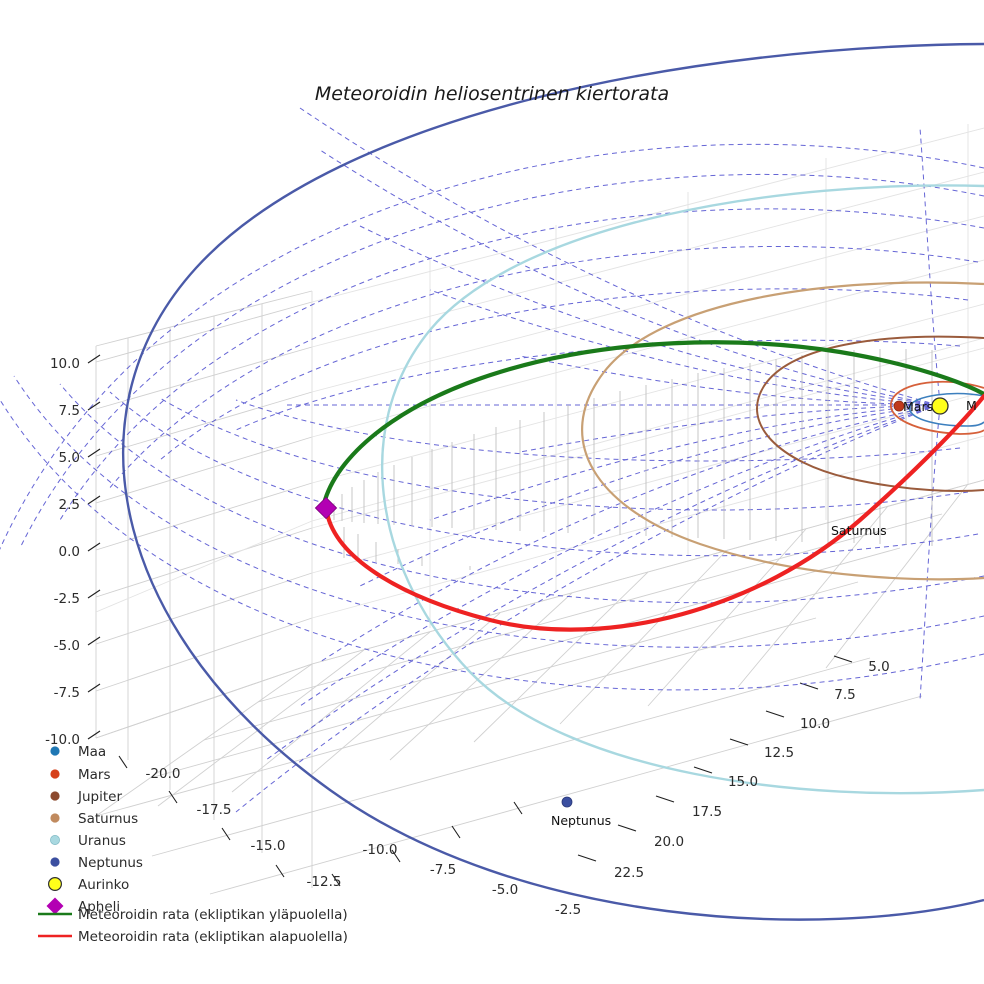  What do you see at coordinates (55, 774) in the screenshot?
I see `mars-swatch-icon` at bounding box center [55, 774].